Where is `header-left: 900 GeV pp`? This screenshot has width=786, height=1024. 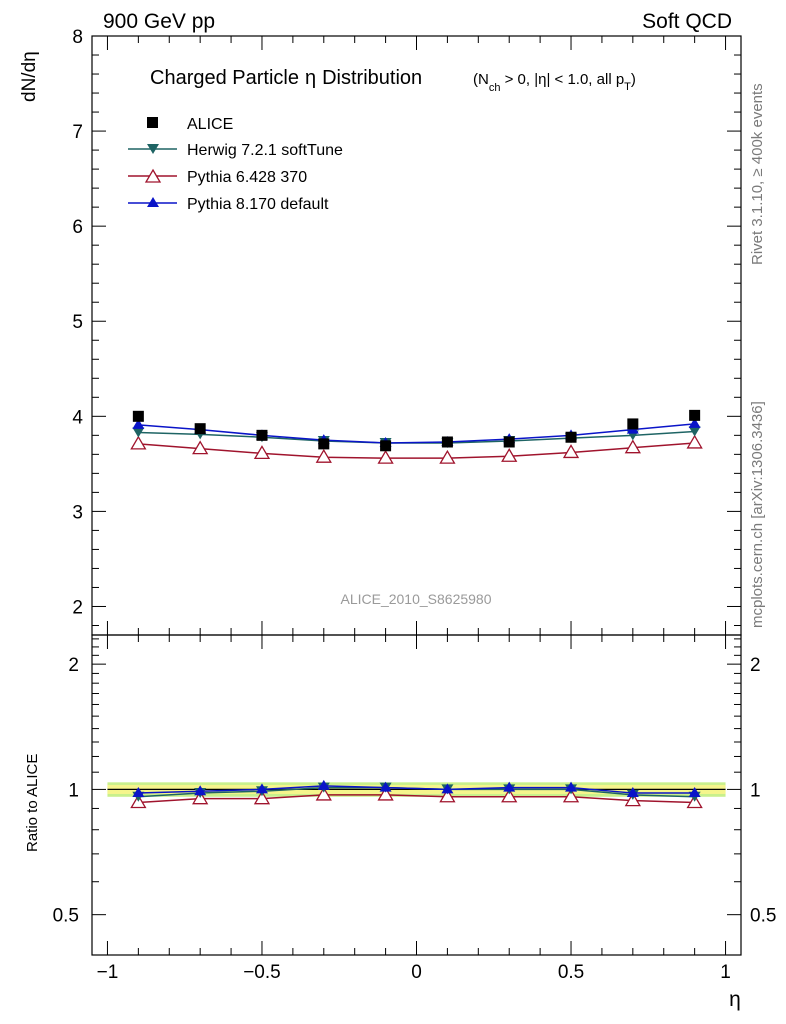 header-left: 900 GeV pp is located at coordinates (159, 21).